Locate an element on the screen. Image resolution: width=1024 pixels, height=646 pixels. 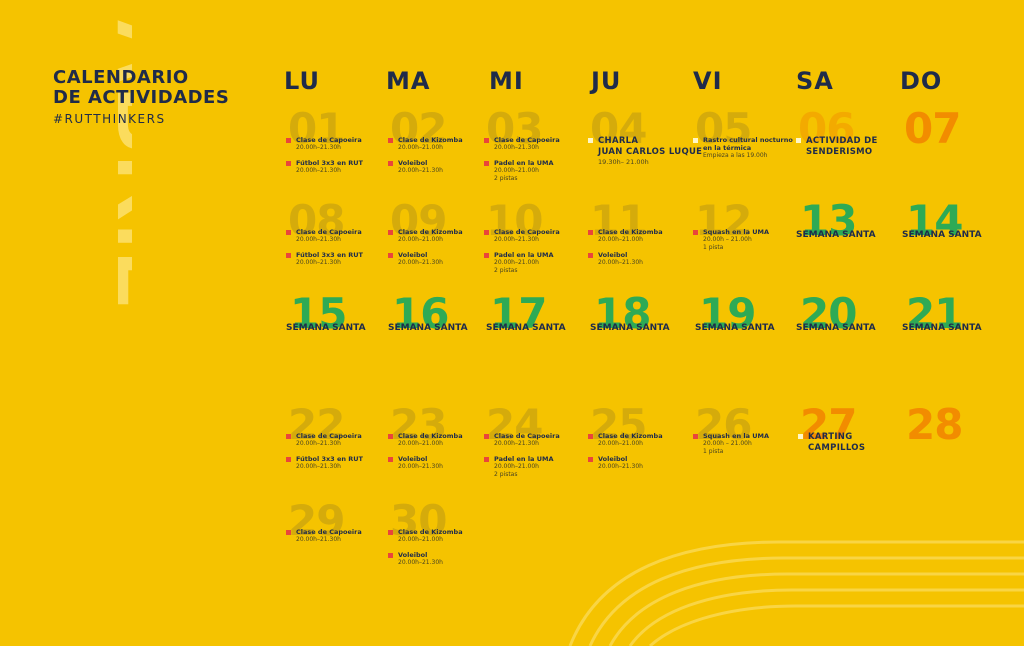
event-title-2: CAMPILLOS is located at coordinates (837, 448).